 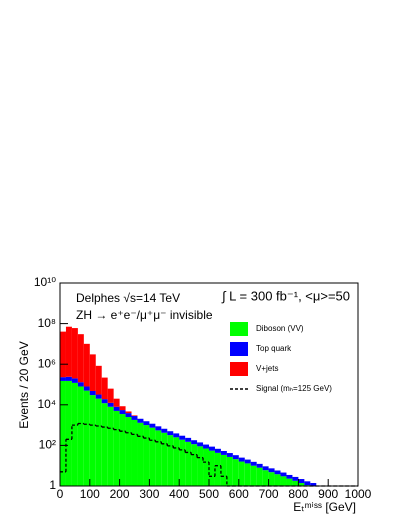 I want to click on x-tick-label: 300, so click(x=149, y=494).